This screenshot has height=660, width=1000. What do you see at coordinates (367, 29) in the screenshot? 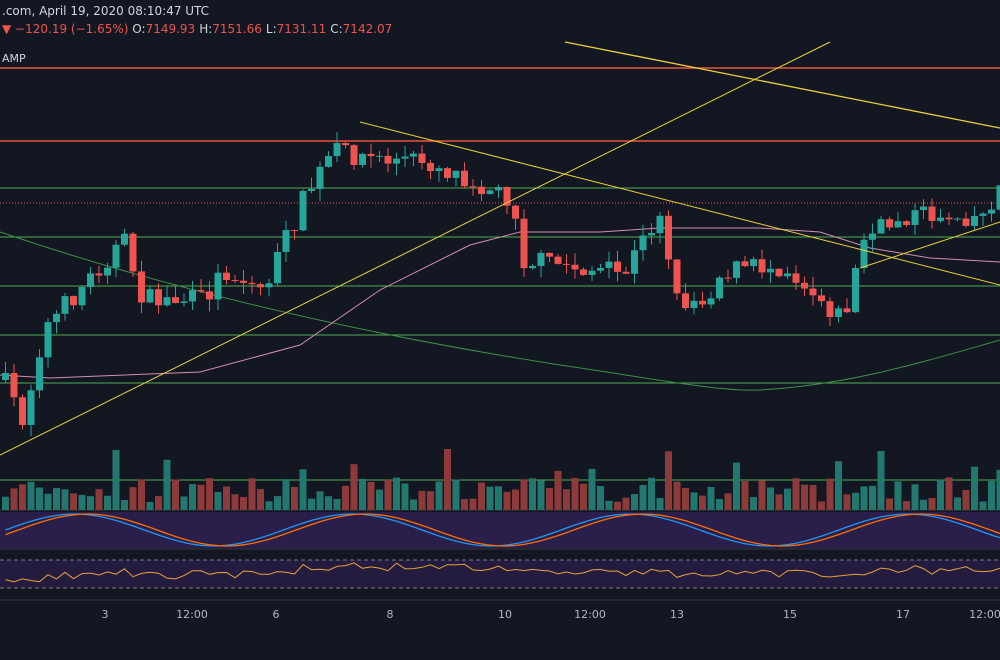
I see `ohlc-value: 7142.07` at bounding box center [367, 29].